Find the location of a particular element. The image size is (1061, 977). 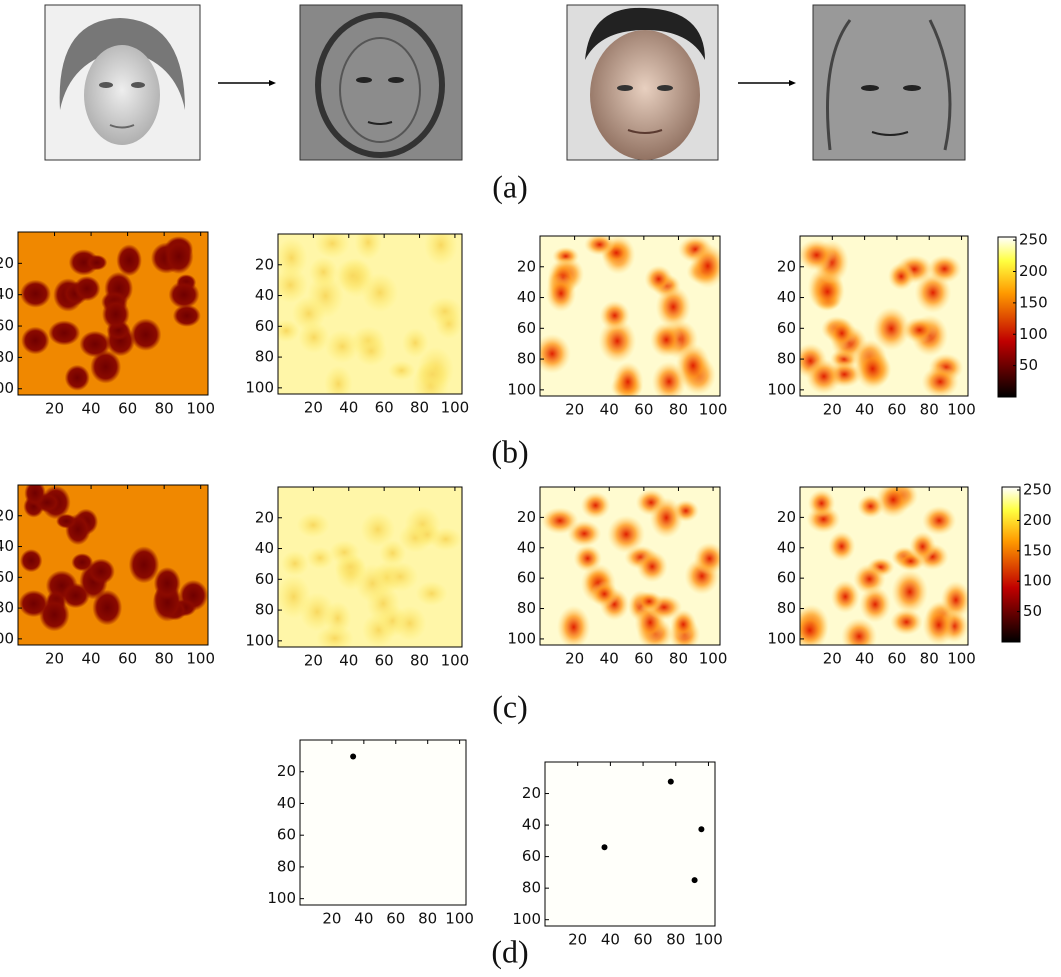

colorbar: 50 100 150 200 250 is located at coordinates (1026, 562).